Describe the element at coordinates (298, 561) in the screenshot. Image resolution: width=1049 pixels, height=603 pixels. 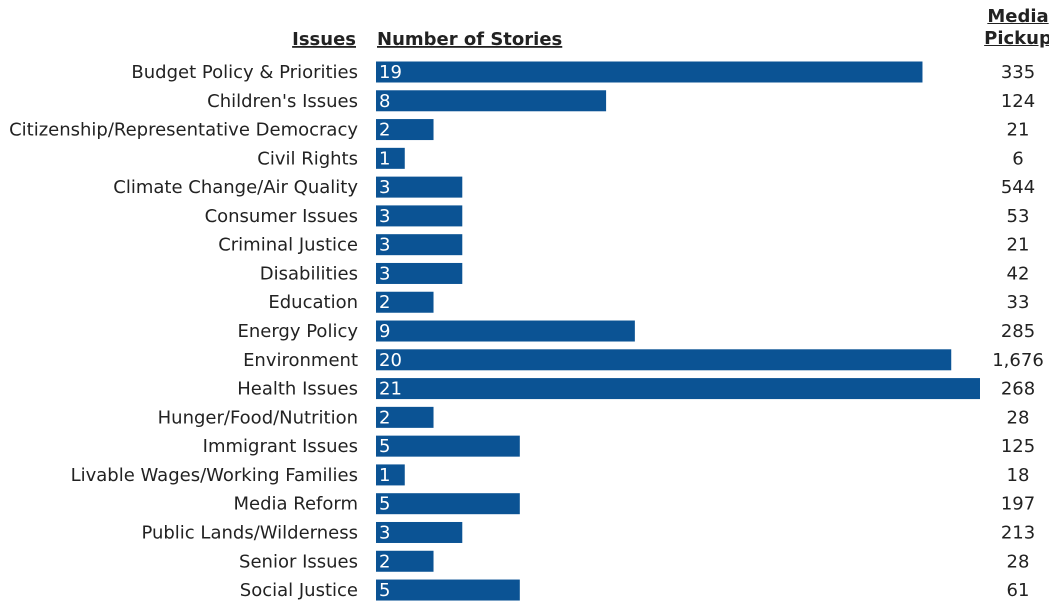
I see `category-label: Senior Issues` at that location.